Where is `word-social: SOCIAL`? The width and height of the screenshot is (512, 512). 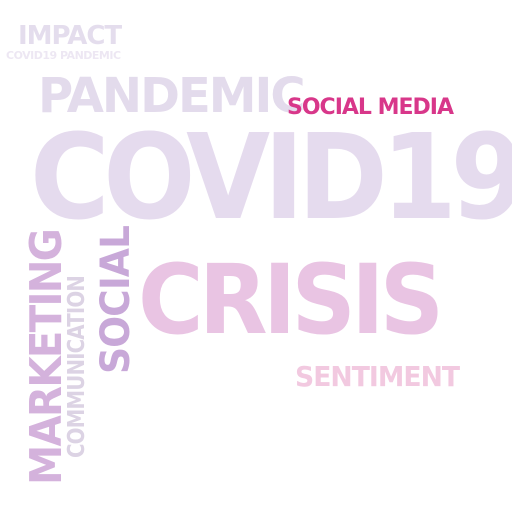
word-social: SOCIAL is located at coordinates (116, 299).